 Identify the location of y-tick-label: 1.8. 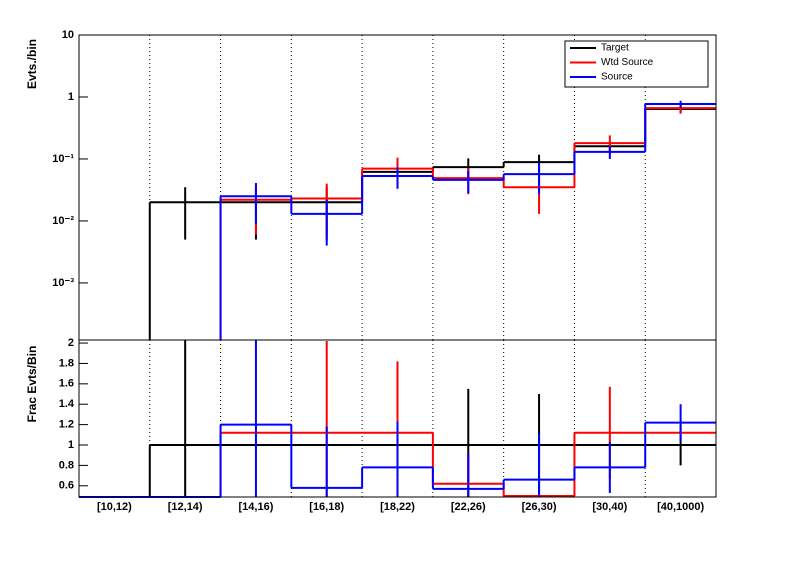
(66, 363).